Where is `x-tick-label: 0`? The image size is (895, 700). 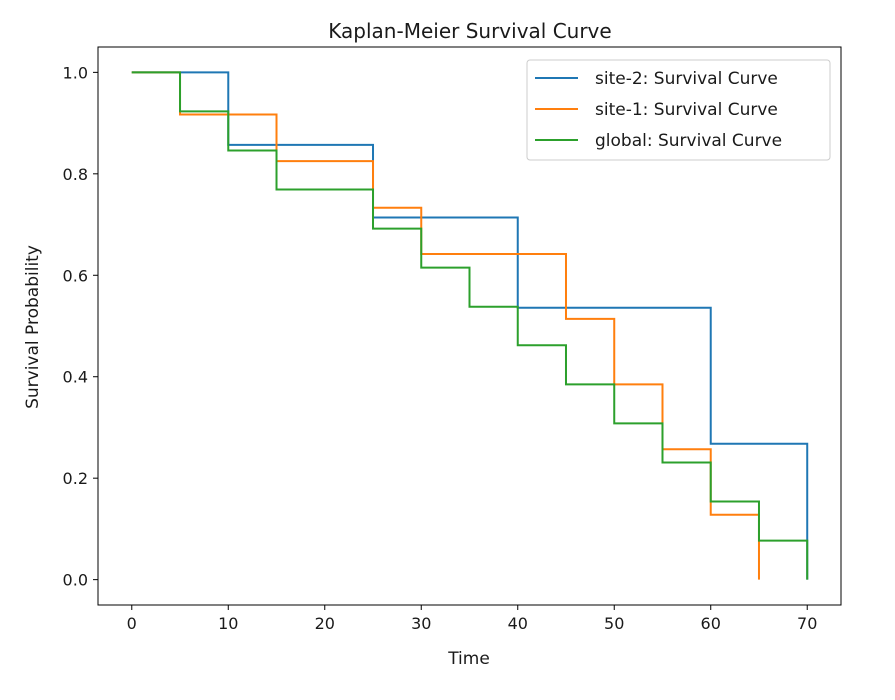
x-tick-label: 0 is located at coordinates (132, 623).